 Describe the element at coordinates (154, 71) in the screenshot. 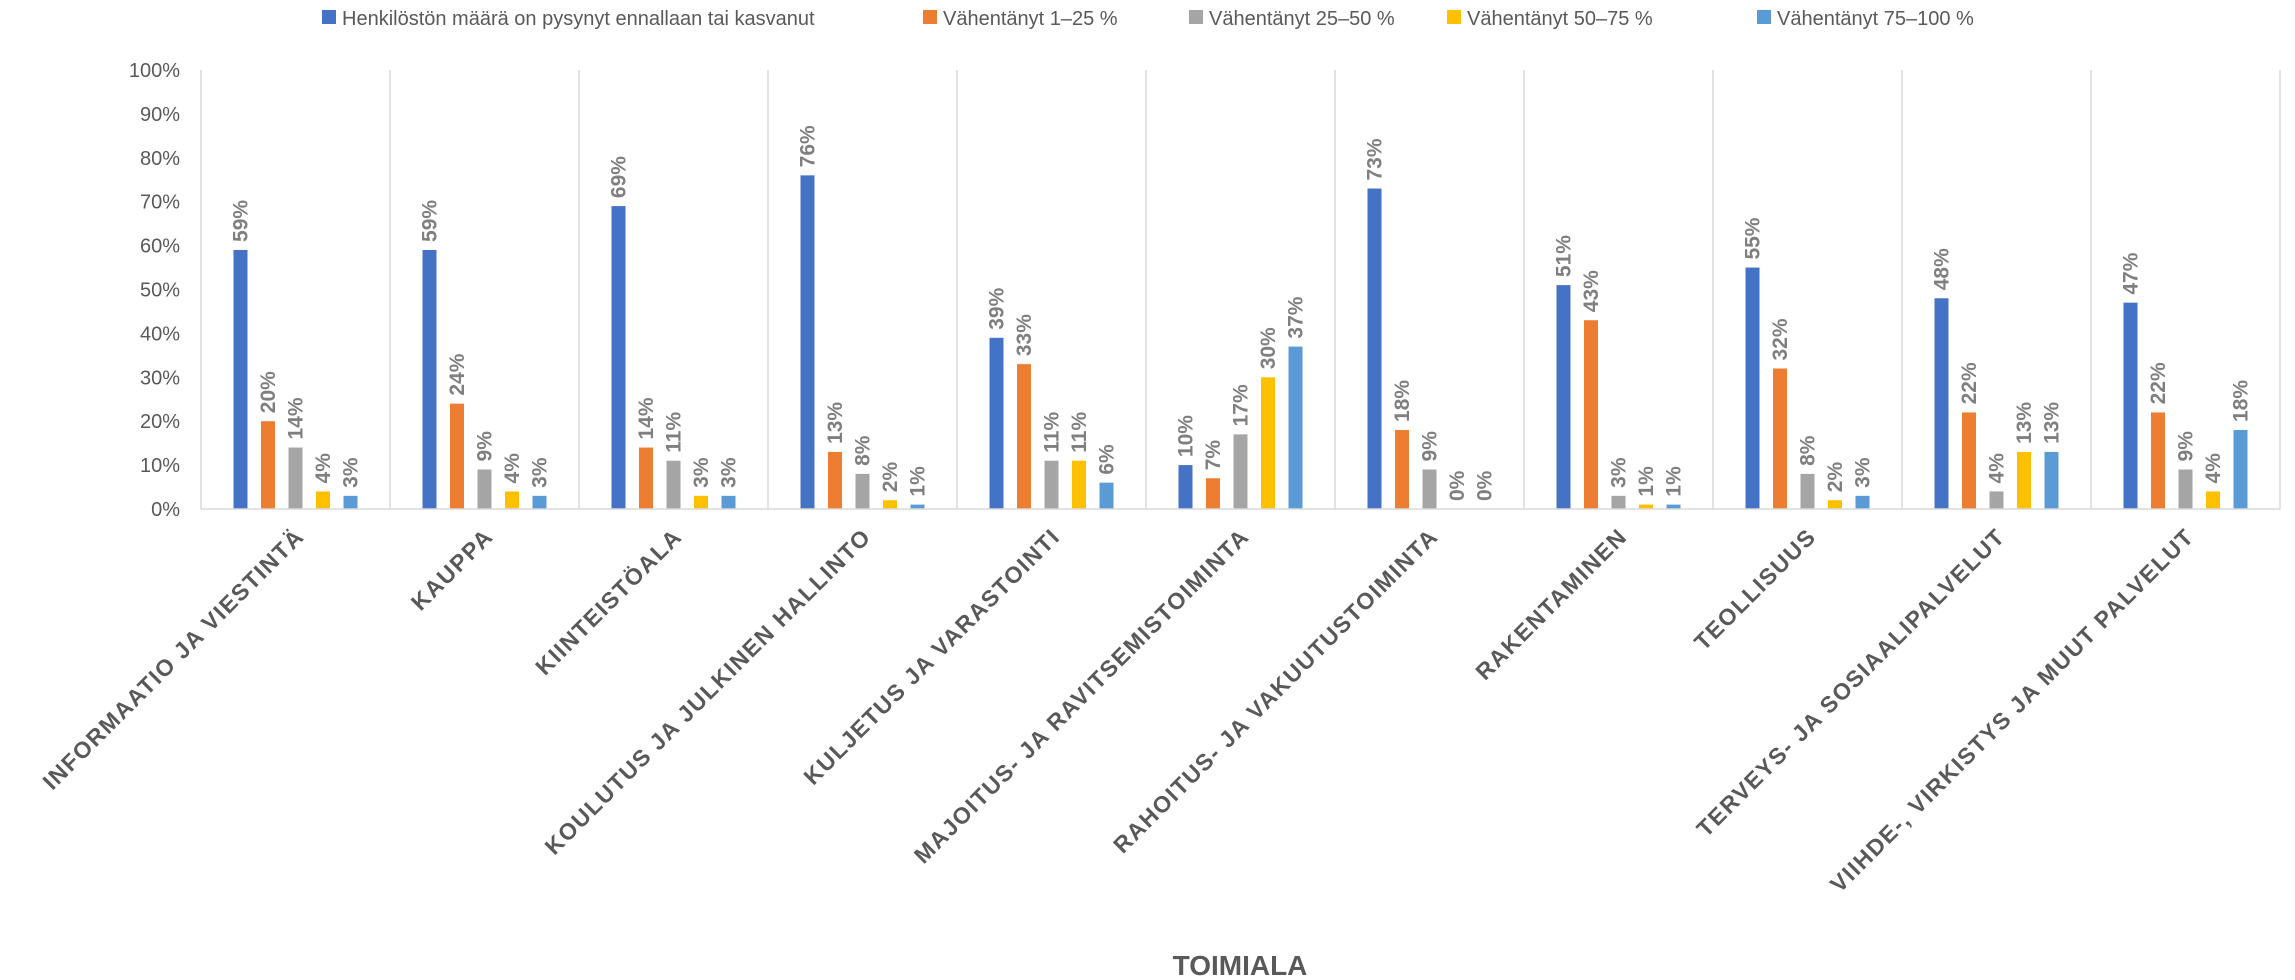

I see `y-tick-label: 100%` at that location.